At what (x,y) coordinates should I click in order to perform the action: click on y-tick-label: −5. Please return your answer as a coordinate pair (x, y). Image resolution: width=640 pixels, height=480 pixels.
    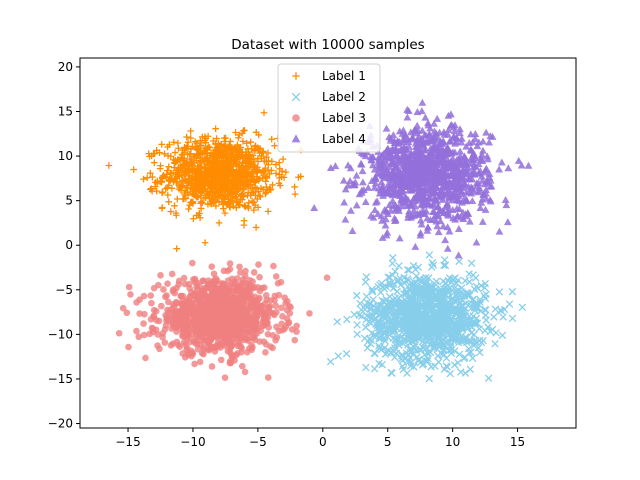
    Looking at the image, I should click on (64, 290).